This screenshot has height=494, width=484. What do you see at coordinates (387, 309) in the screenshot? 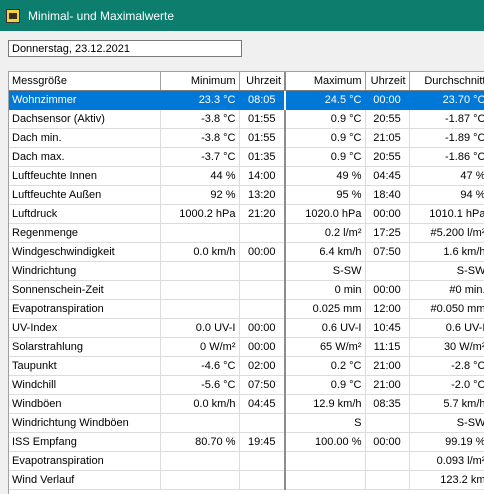
I see `cell-max-time: 12:00` at bounding box center [387, 309].